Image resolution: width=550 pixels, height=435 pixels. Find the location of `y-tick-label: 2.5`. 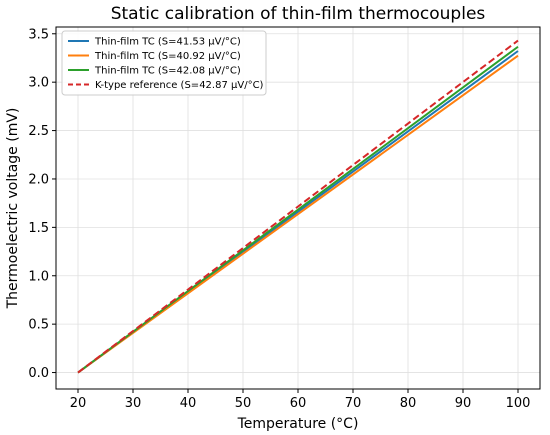

y-tick-label: 2.5 is located at coordinates (38, 131).